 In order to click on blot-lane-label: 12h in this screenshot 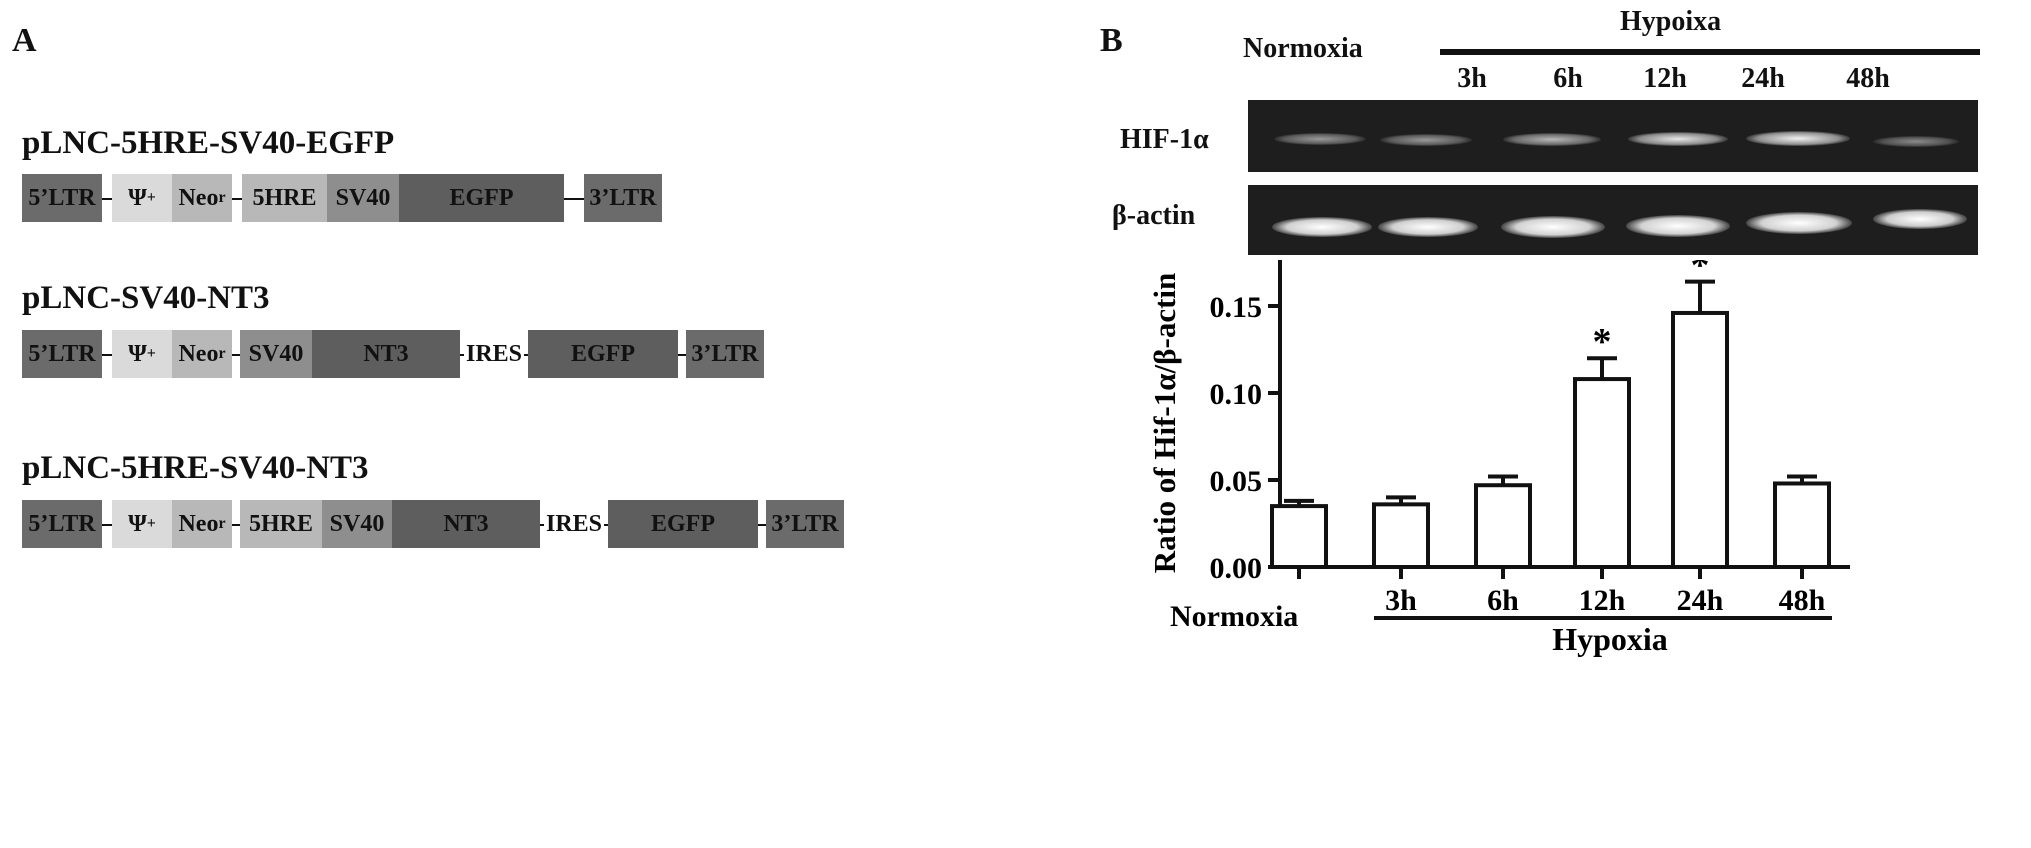, I will do `click(1665, 78)`.